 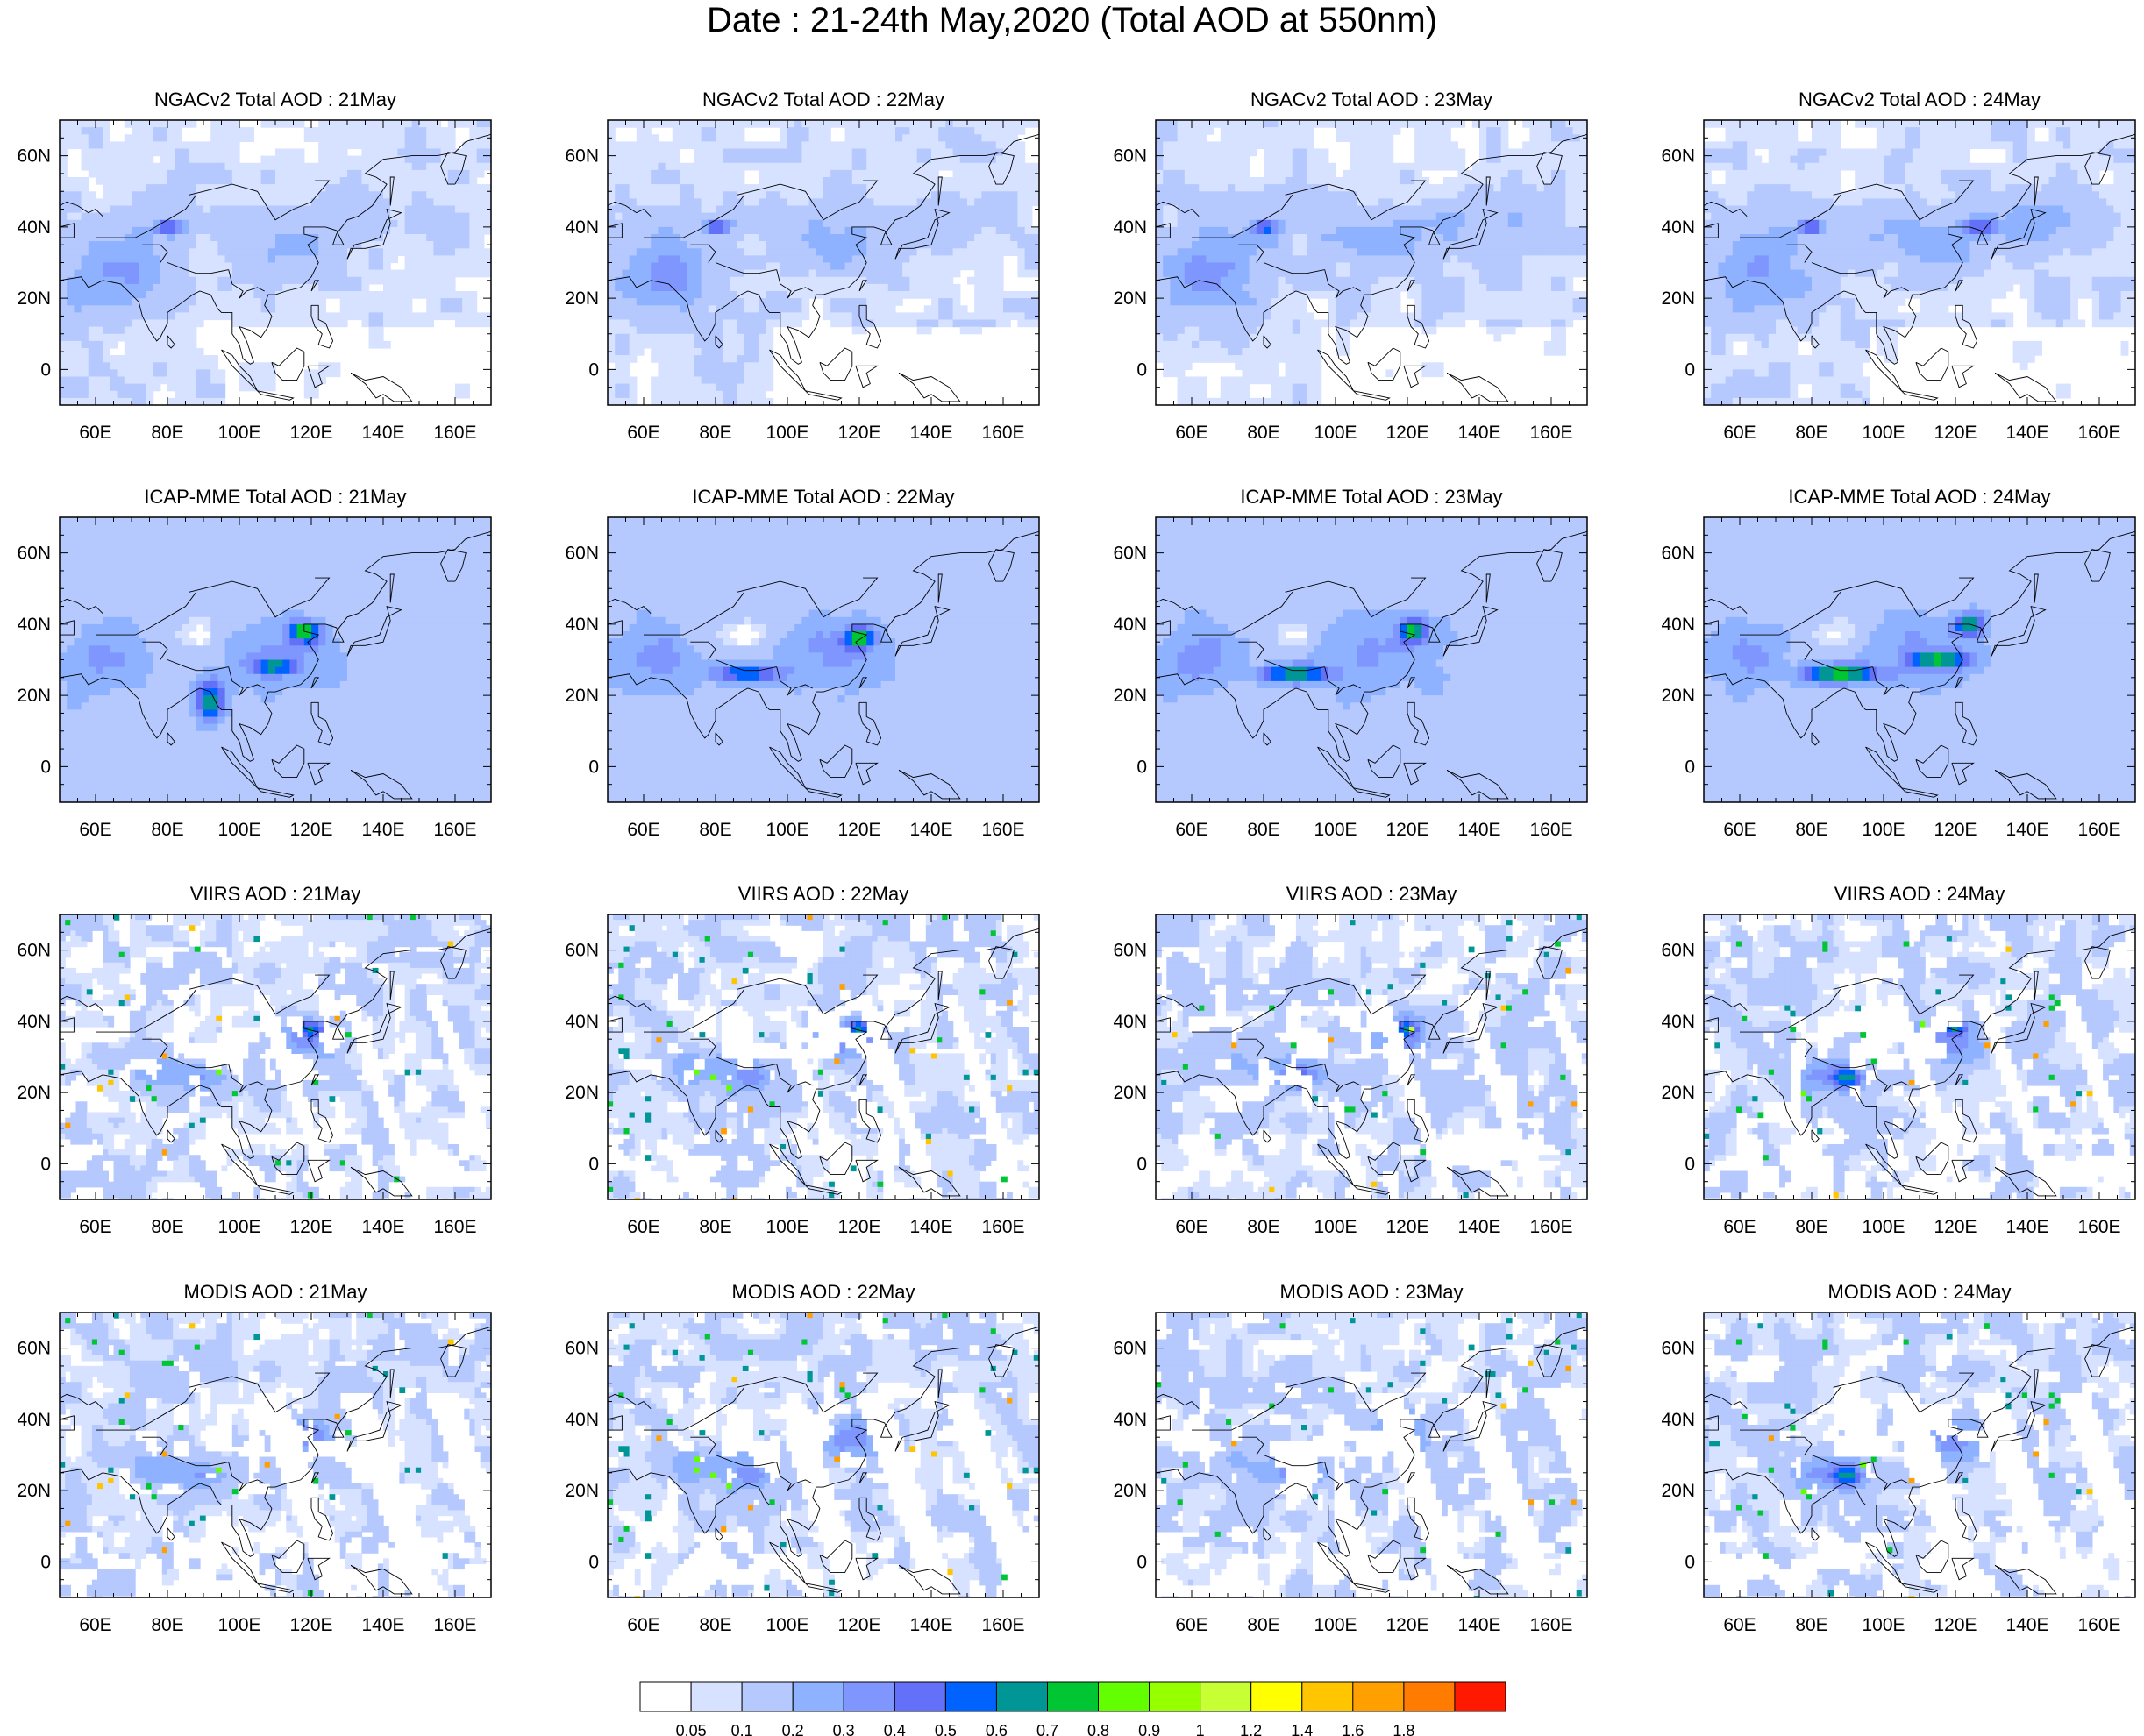 I want to click on colorbar-label: 0.2, so click(x=793, y=1729).